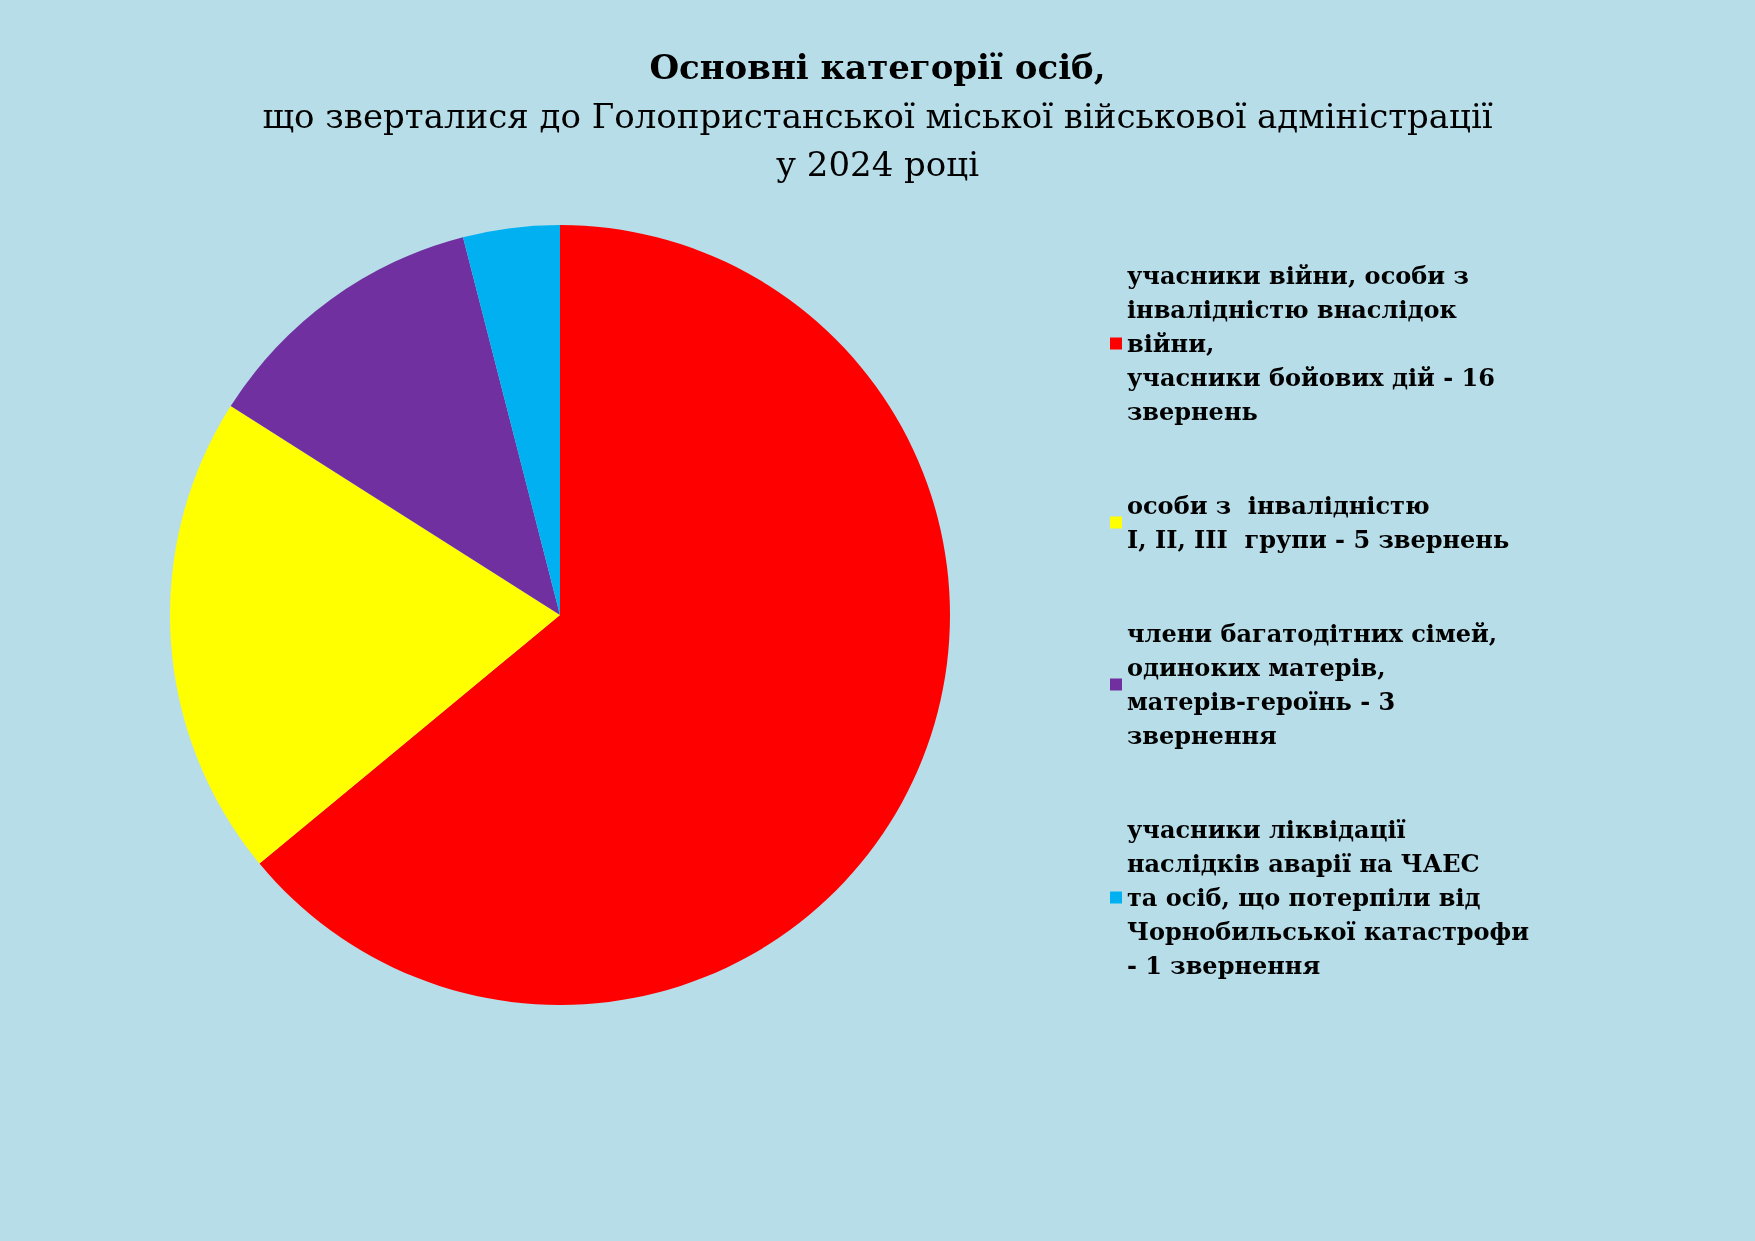 This screenshot has height=1241, width=1755. What do you see at coordinates (877, 140) in the screenshot?
I see `chart-subtitle: що зверталися до Голопристанської міської військової адміністрації у 2024 році` at bounding box center [877, 140].